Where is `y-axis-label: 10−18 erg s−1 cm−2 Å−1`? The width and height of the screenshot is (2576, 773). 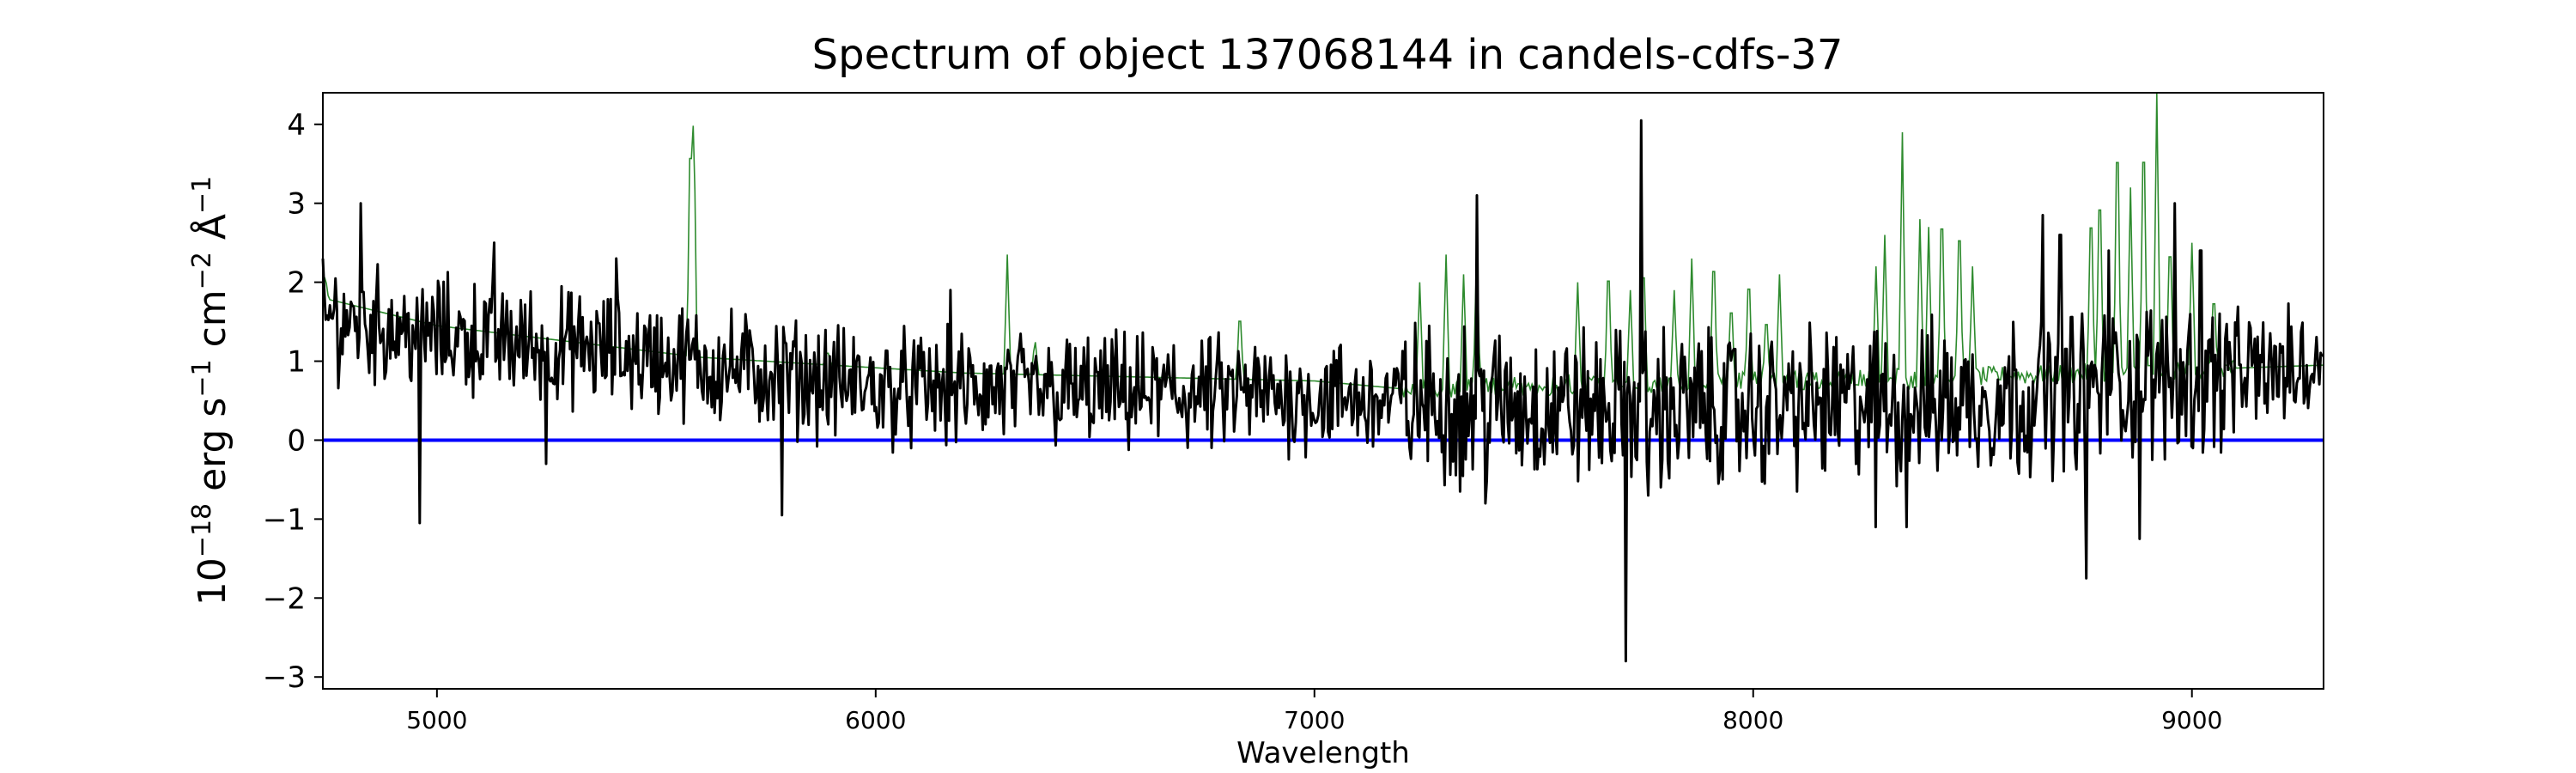 y-axis-label: 10−18 erg s−1 cm−2 Å−1 is located at coordinates (210, 391).